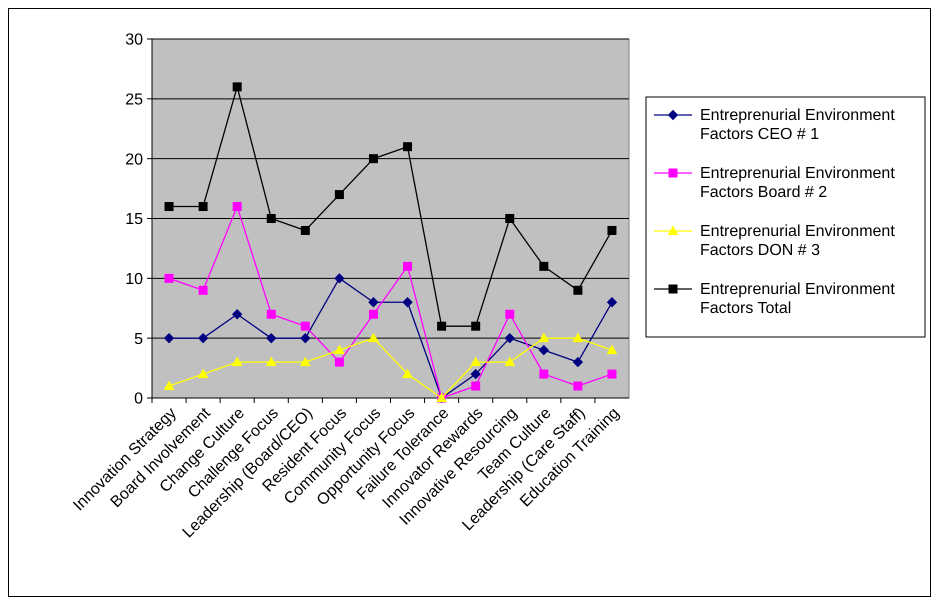  Describe the element at coordinates (134, 99) in the screenshot. I see `y-tick-label: 25` at that location.